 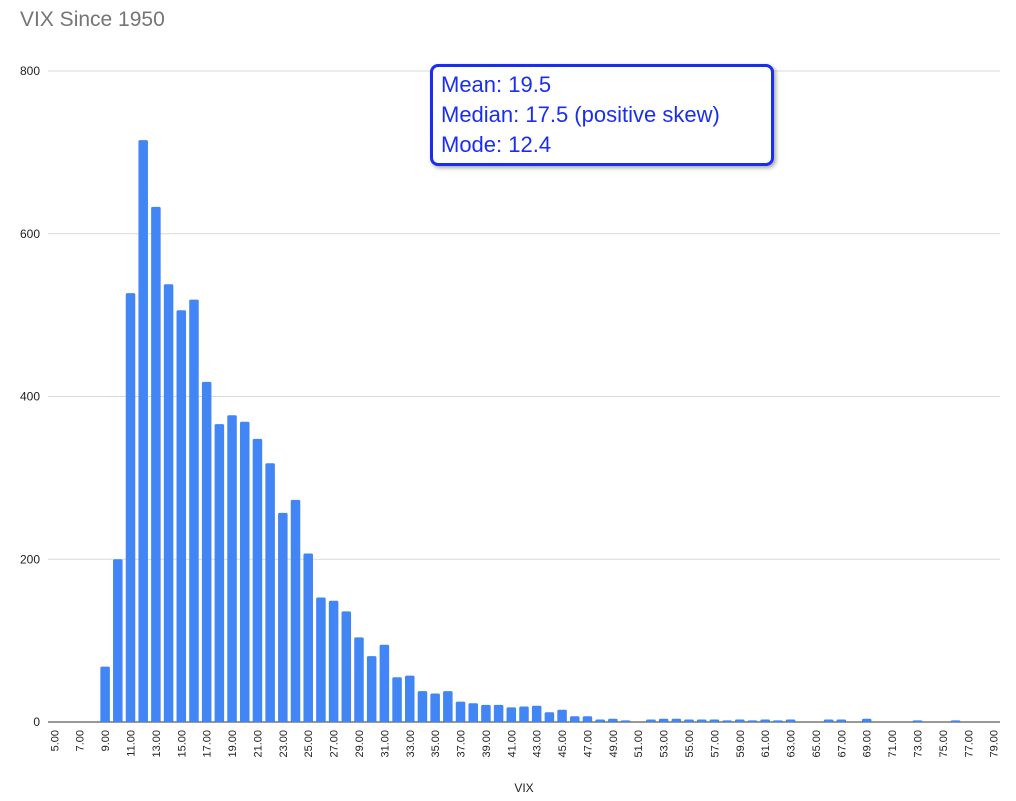 I want to click on x-axis-title: VIX, so click(x=523, y=788).